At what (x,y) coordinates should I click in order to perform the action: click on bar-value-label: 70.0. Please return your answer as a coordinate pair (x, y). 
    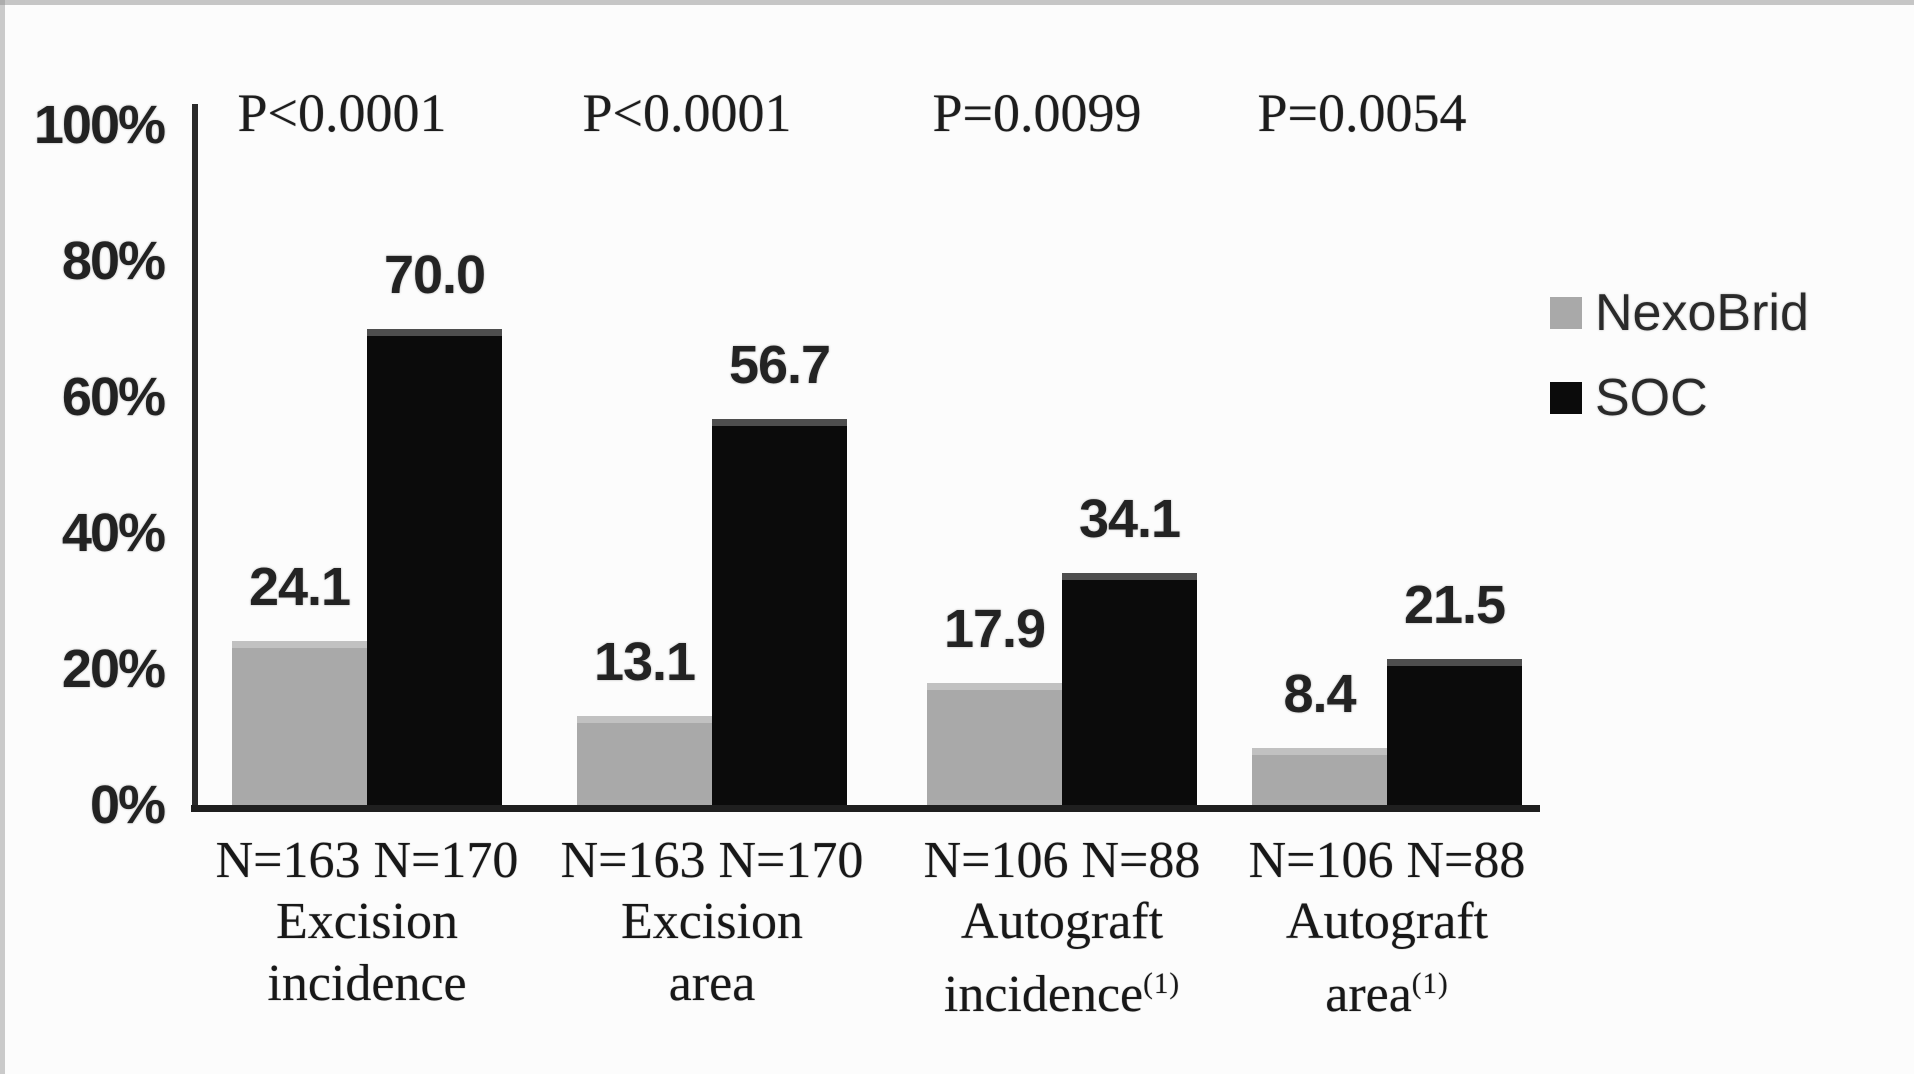
    Looking at the image, I should click on (434, 275).